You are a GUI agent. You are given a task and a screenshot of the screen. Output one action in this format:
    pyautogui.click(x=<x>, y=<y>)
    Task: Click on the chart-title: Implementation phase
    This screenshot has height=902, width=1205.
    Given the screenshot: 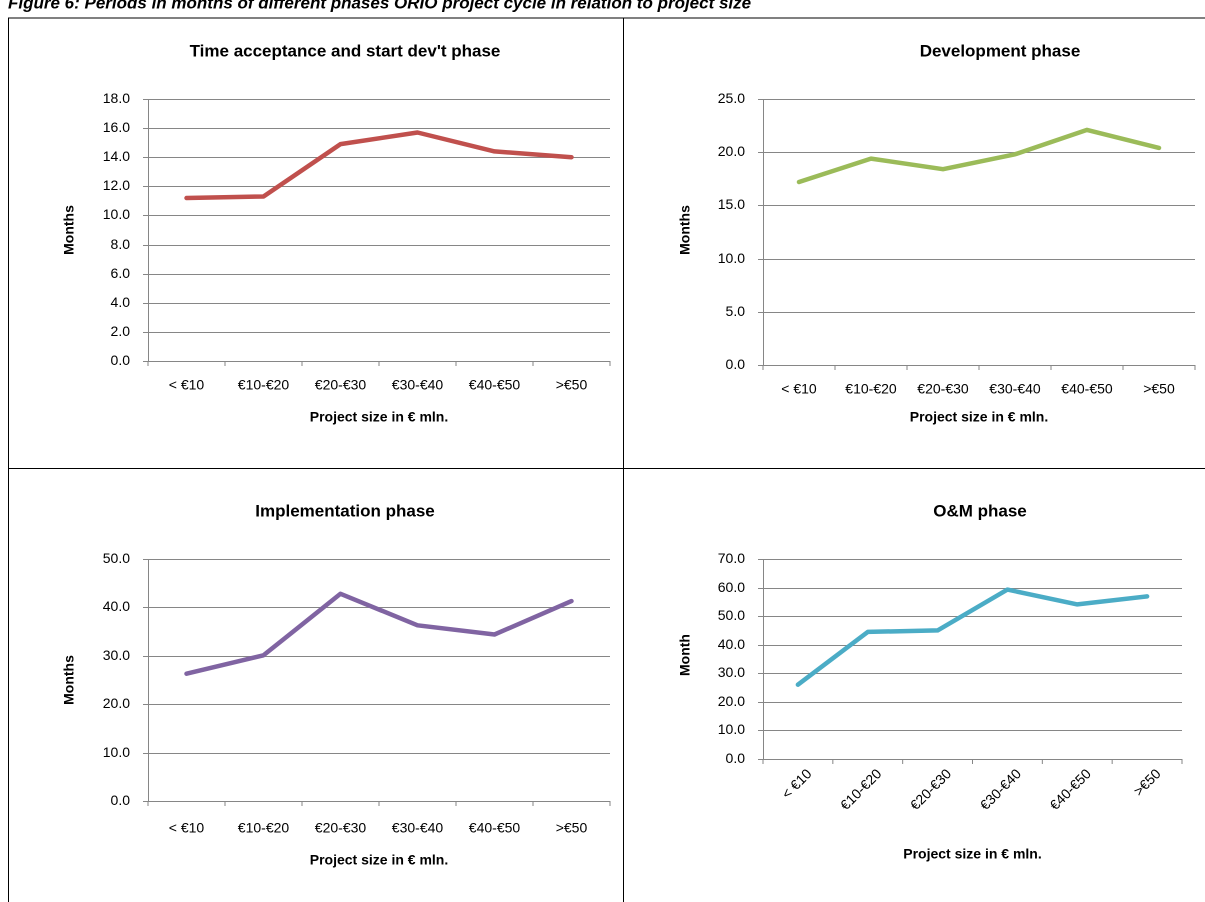 What is the action you would take?
    pyautogui.click(x=344, y=510)
    